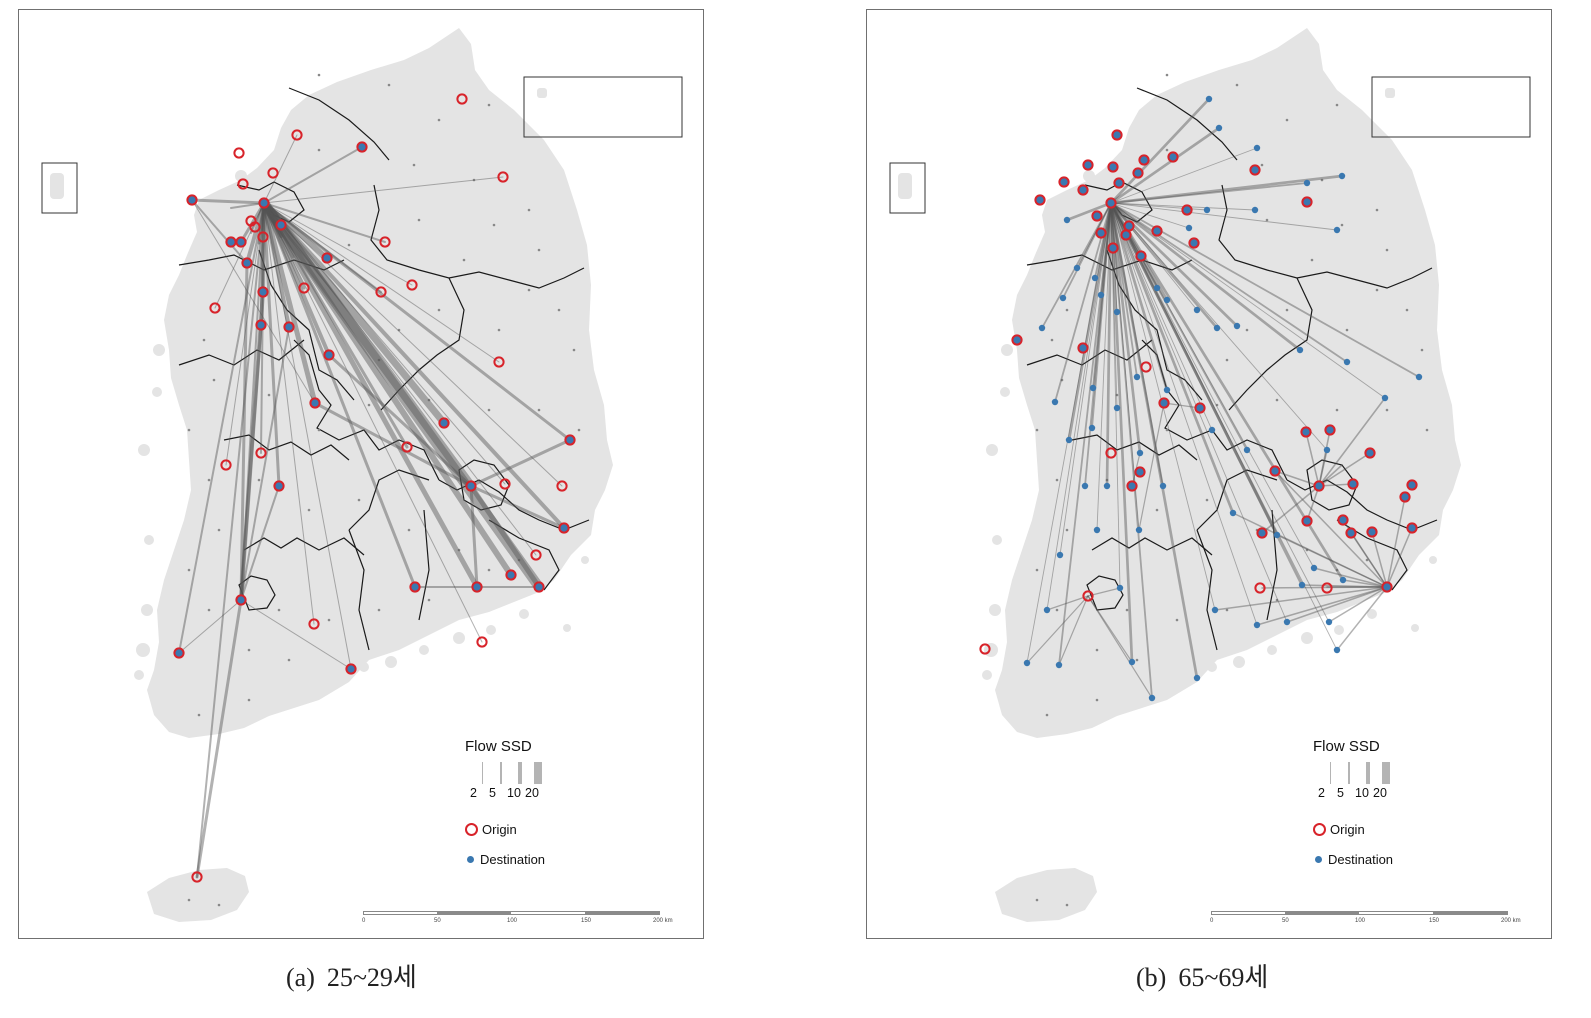 The height and width of the screenshot is (1018, 1591). Describe the element at coordinates (1360, 921) in the screenshot. I see `scale-label: 100` at that location.